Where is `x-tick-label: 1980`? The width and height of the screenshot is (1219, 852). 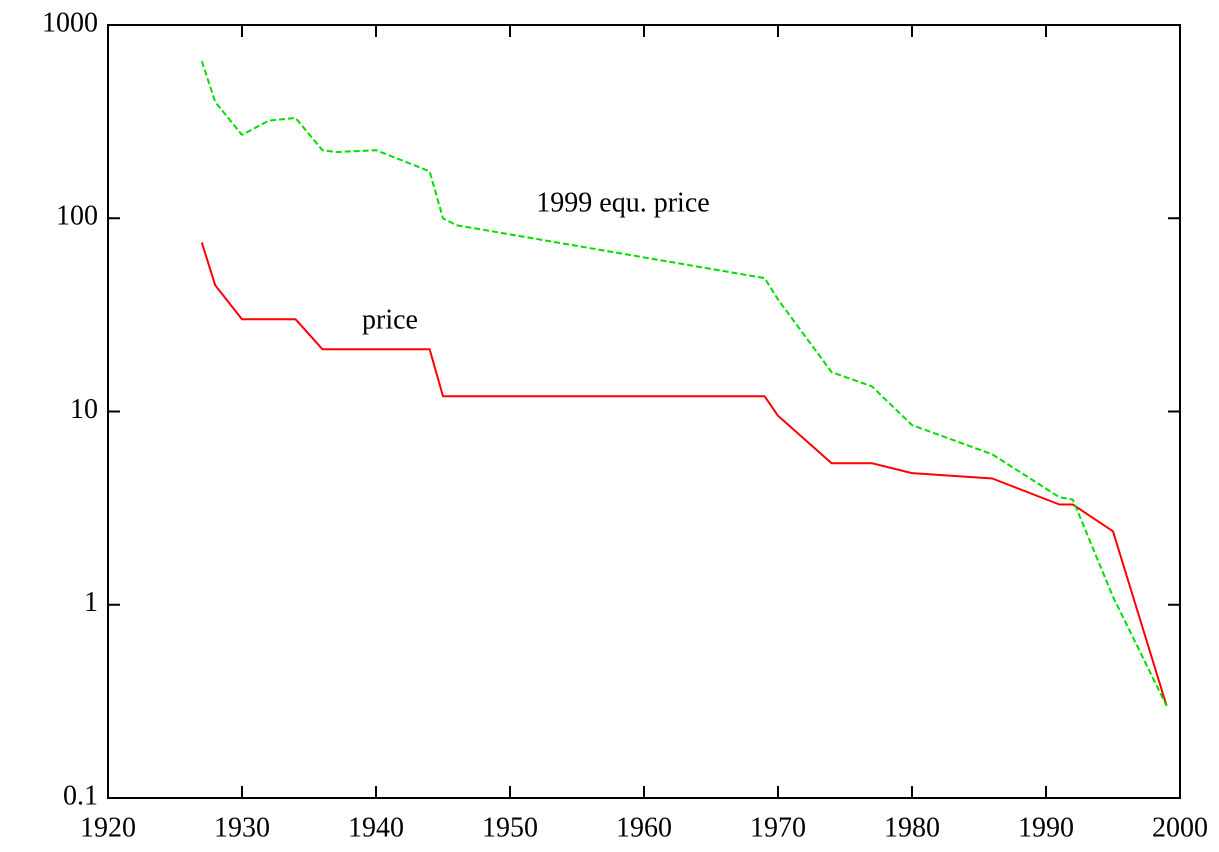 x-tick-label: 1980 is located at coordinates (912, 827).